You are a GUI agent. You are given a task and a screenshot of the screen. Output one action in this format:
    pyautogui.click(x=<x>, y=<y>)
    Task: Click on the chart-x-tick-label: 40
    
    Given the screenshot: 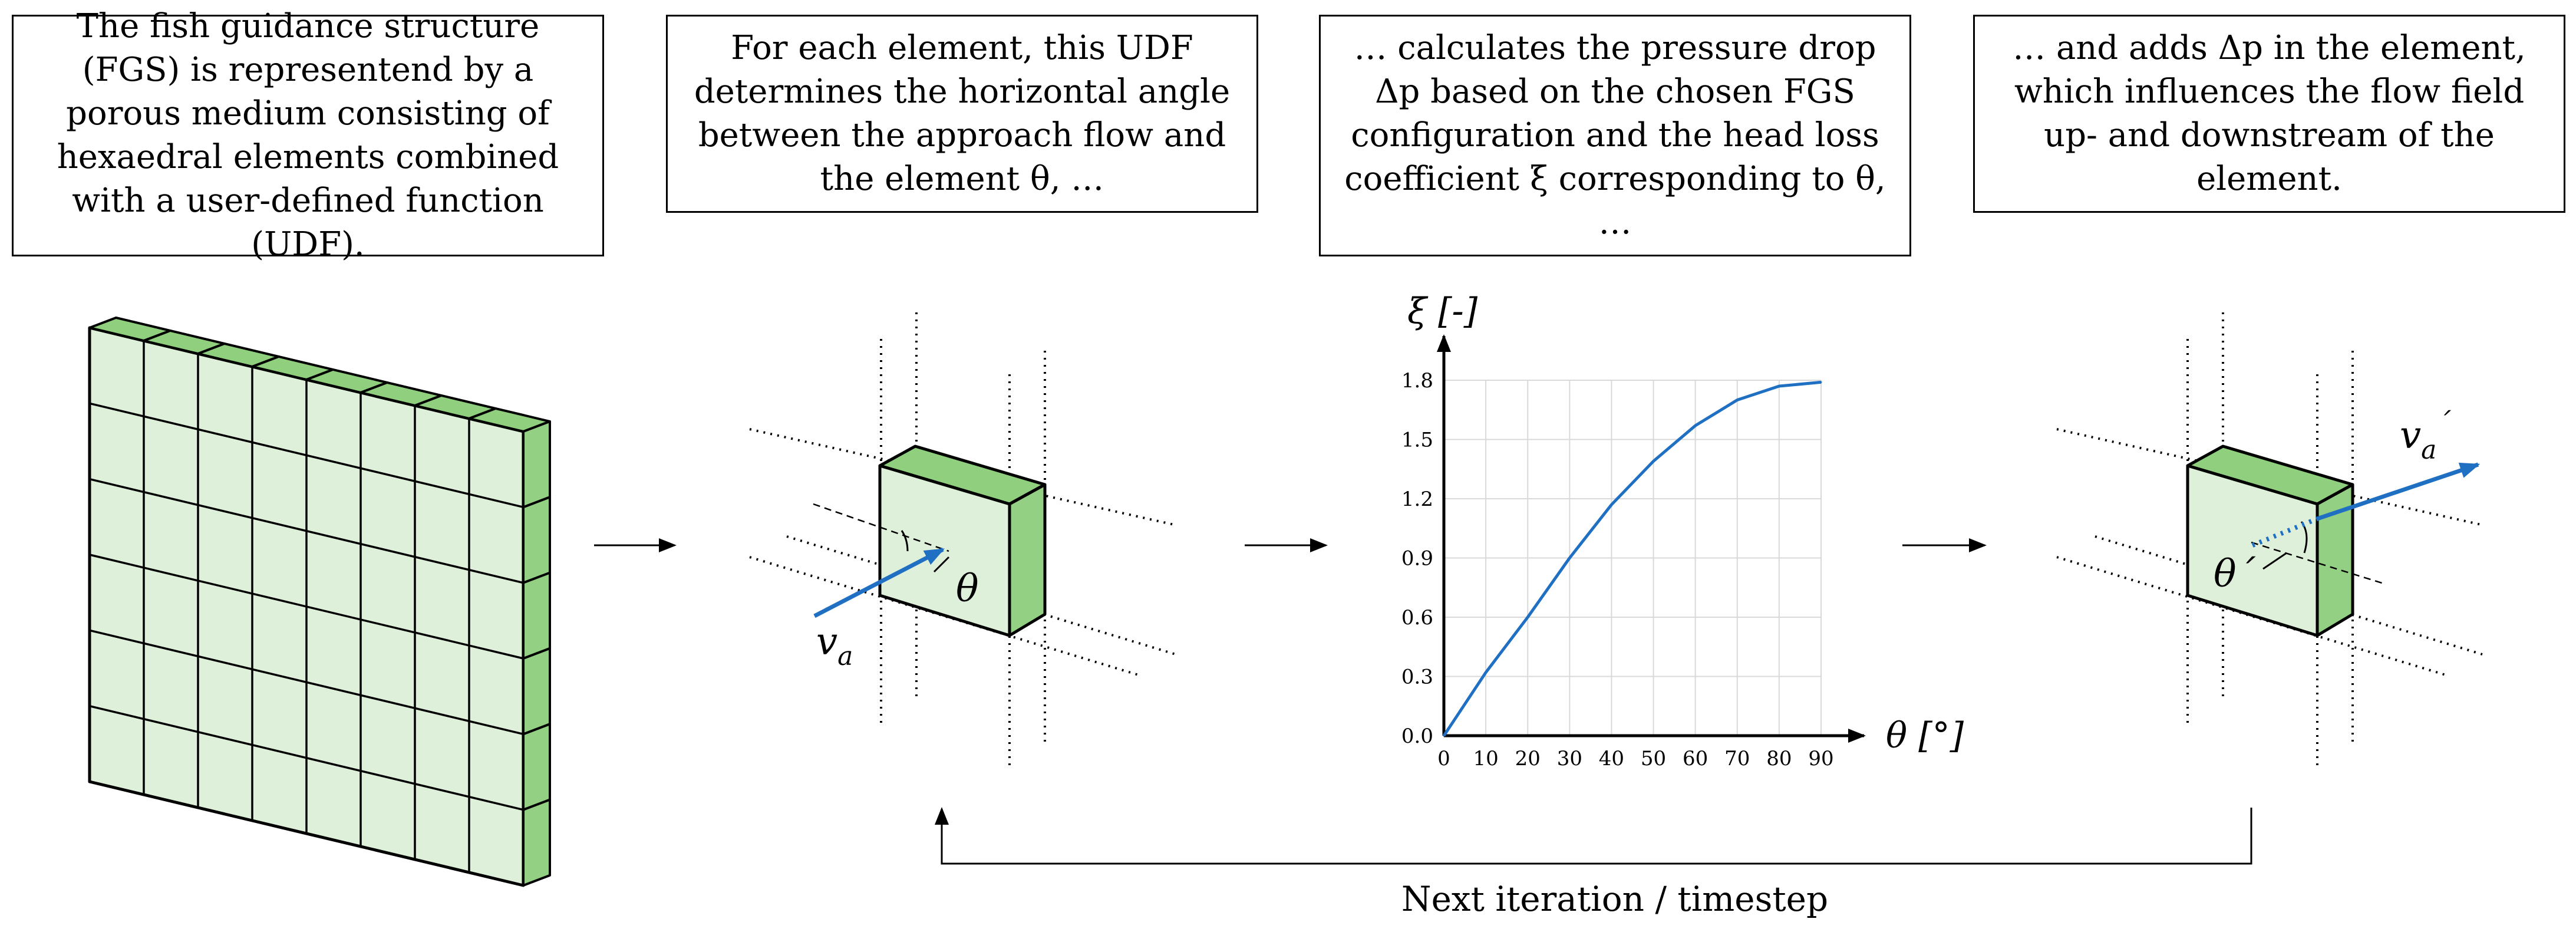 What is the action you would take?
    pyautogui.click(x=1612, y=758)
    